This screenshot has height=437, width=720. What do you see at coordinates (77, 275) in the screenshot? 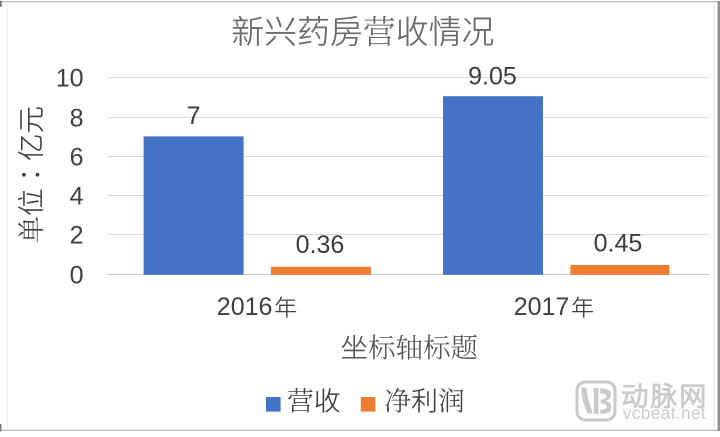
I see `svg-text: 0` at bounding box center [77, 275].